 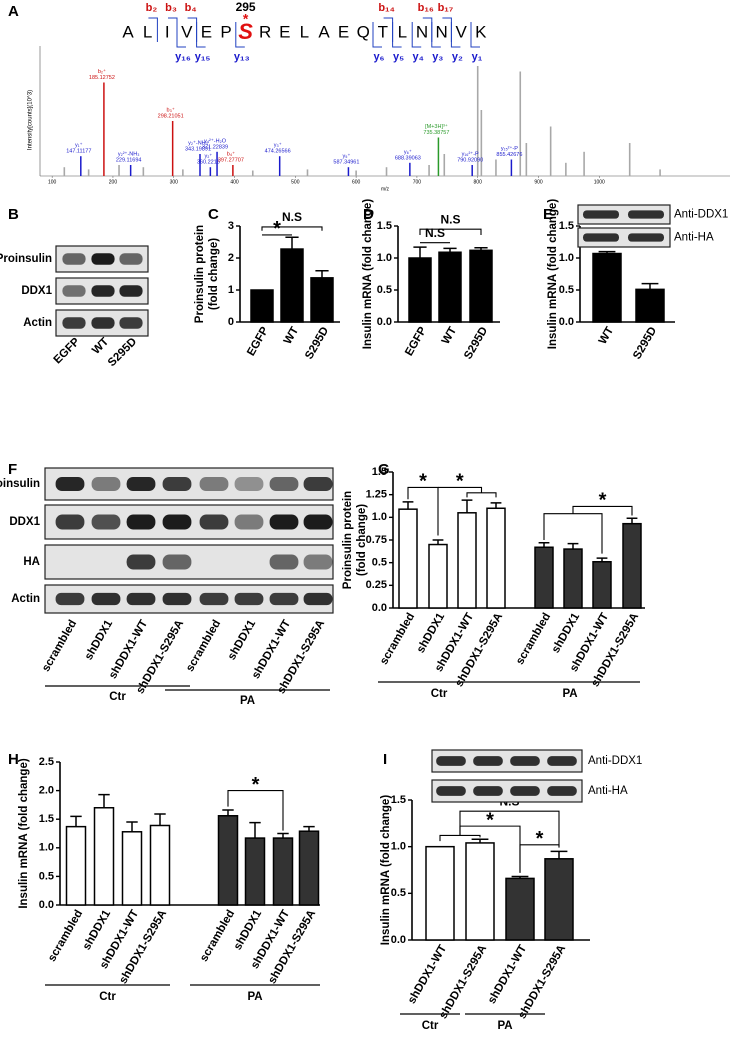 I want to click on peak-mz: 790.92090, so click(x=470, y=160).